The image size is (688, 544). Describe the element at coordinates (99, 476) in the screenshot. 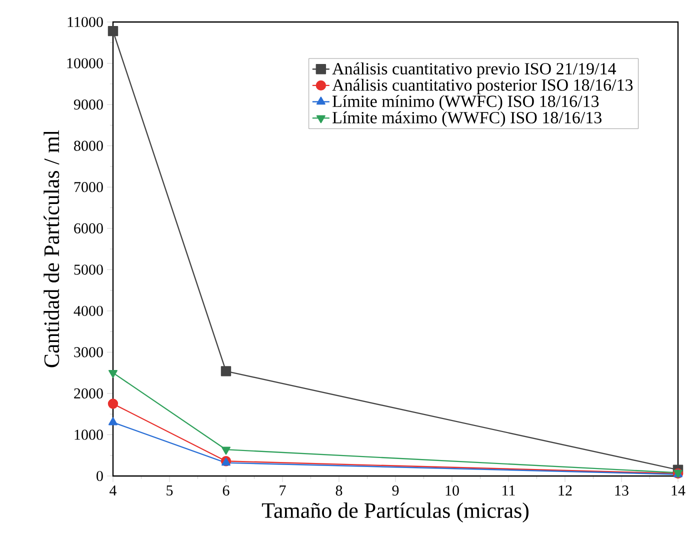

I see `y-tick-label: 0` at that location.